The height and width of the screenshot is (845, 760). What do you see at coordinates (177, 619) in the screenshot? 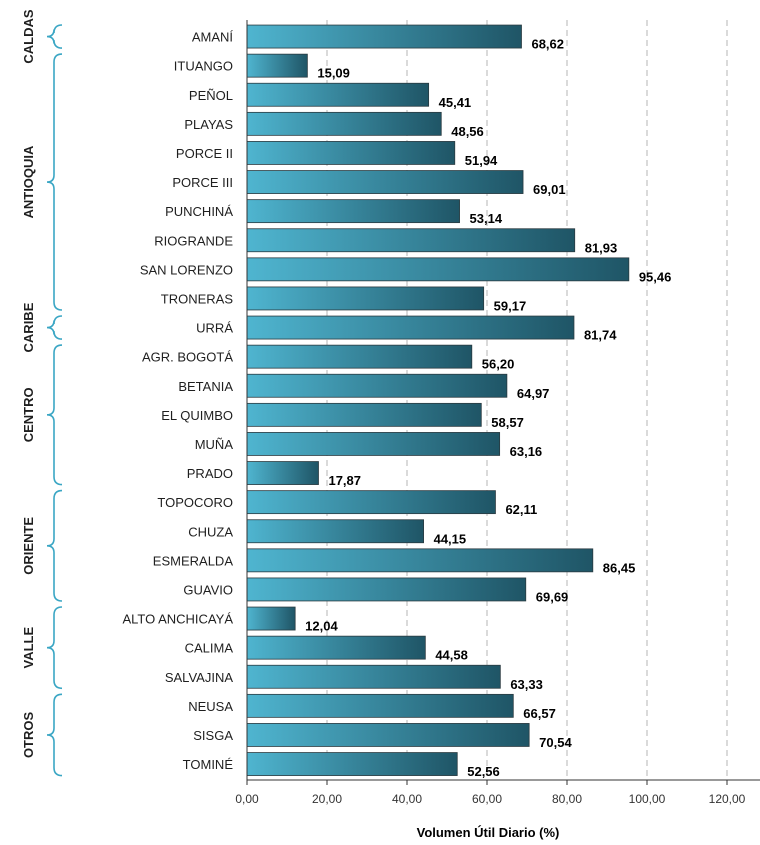
I see `category-label: ALTO ANCHICAYÁ` at bounding box center [177, 619].